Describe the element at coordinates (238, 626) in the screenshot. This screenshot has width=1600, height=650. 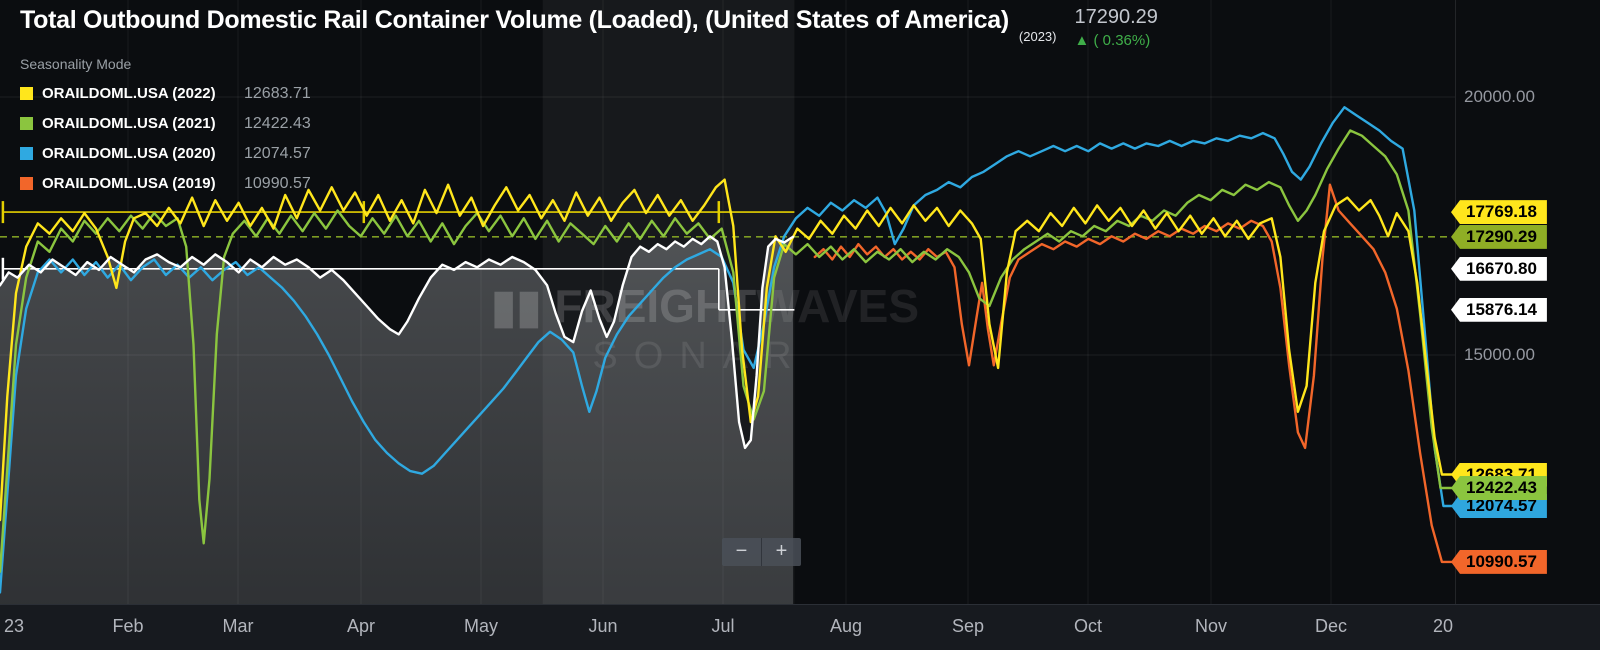
I see `x-axis-label-Mar: Mar` at that location.